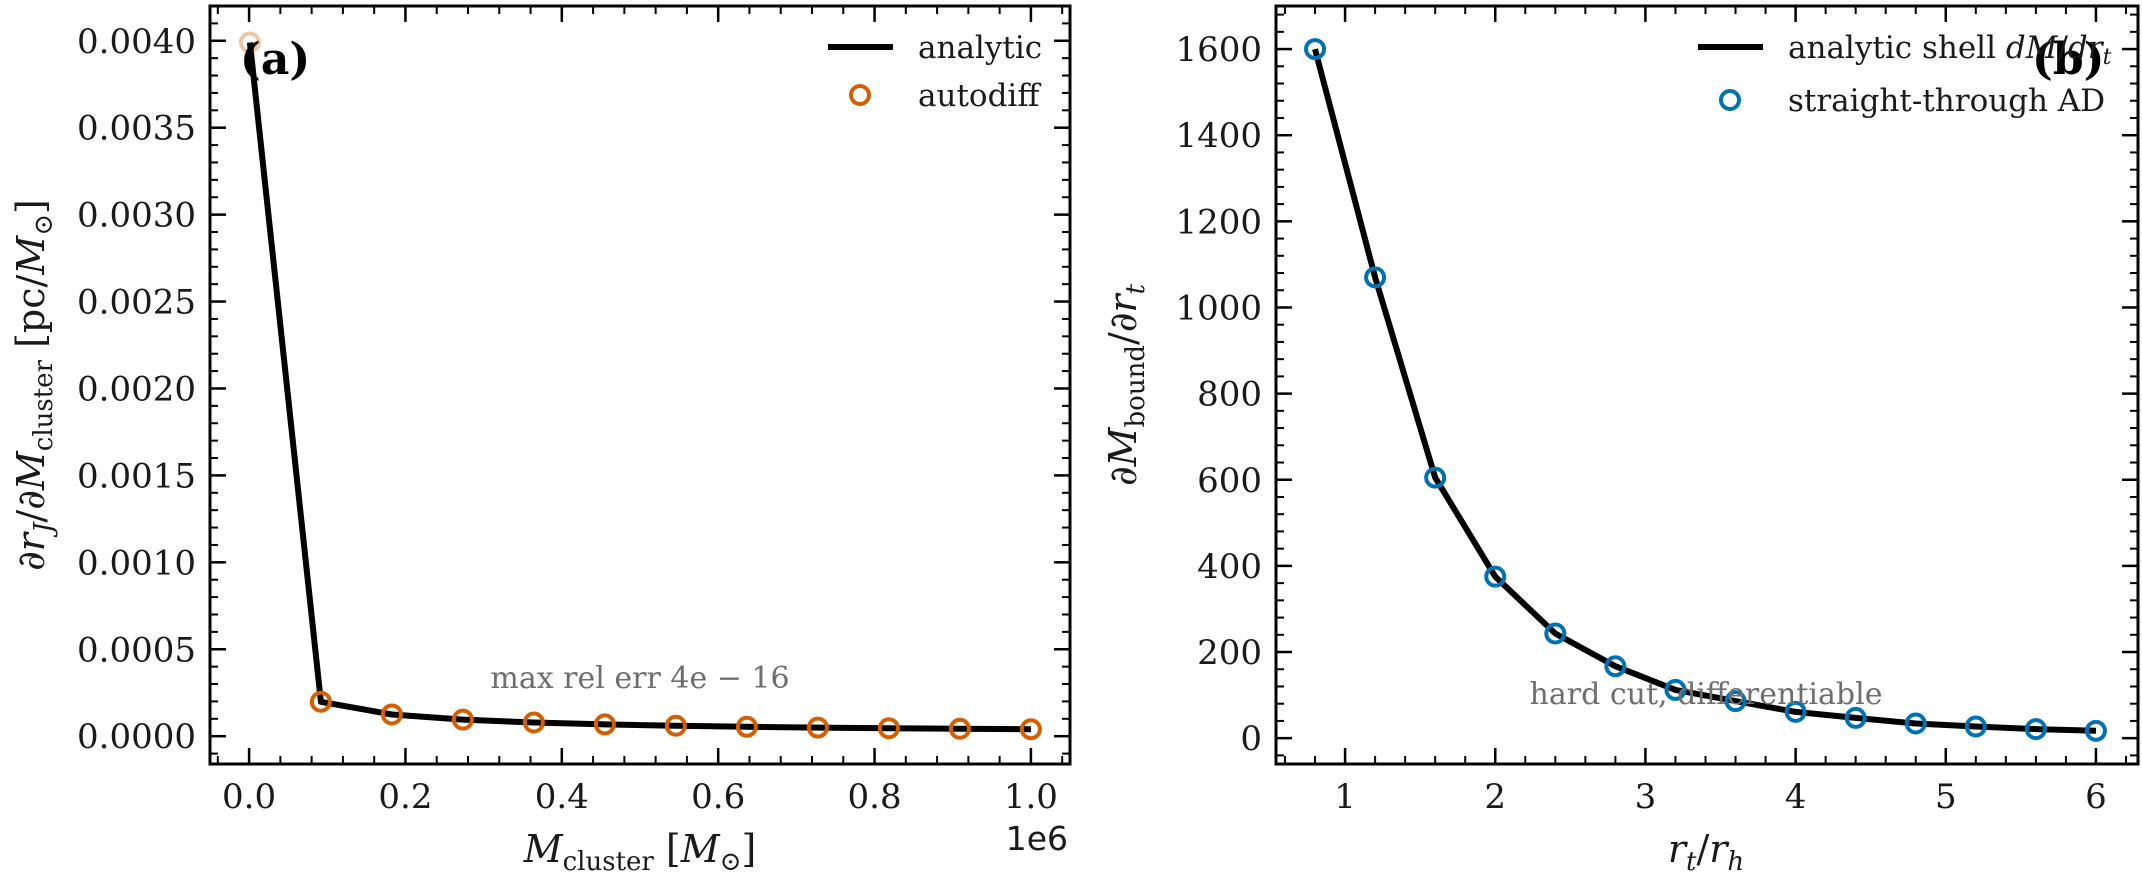  Describe the element at coordinates (979, 96) in the screenshot. I see `legend-autodiff-label: autodiff` at that location.